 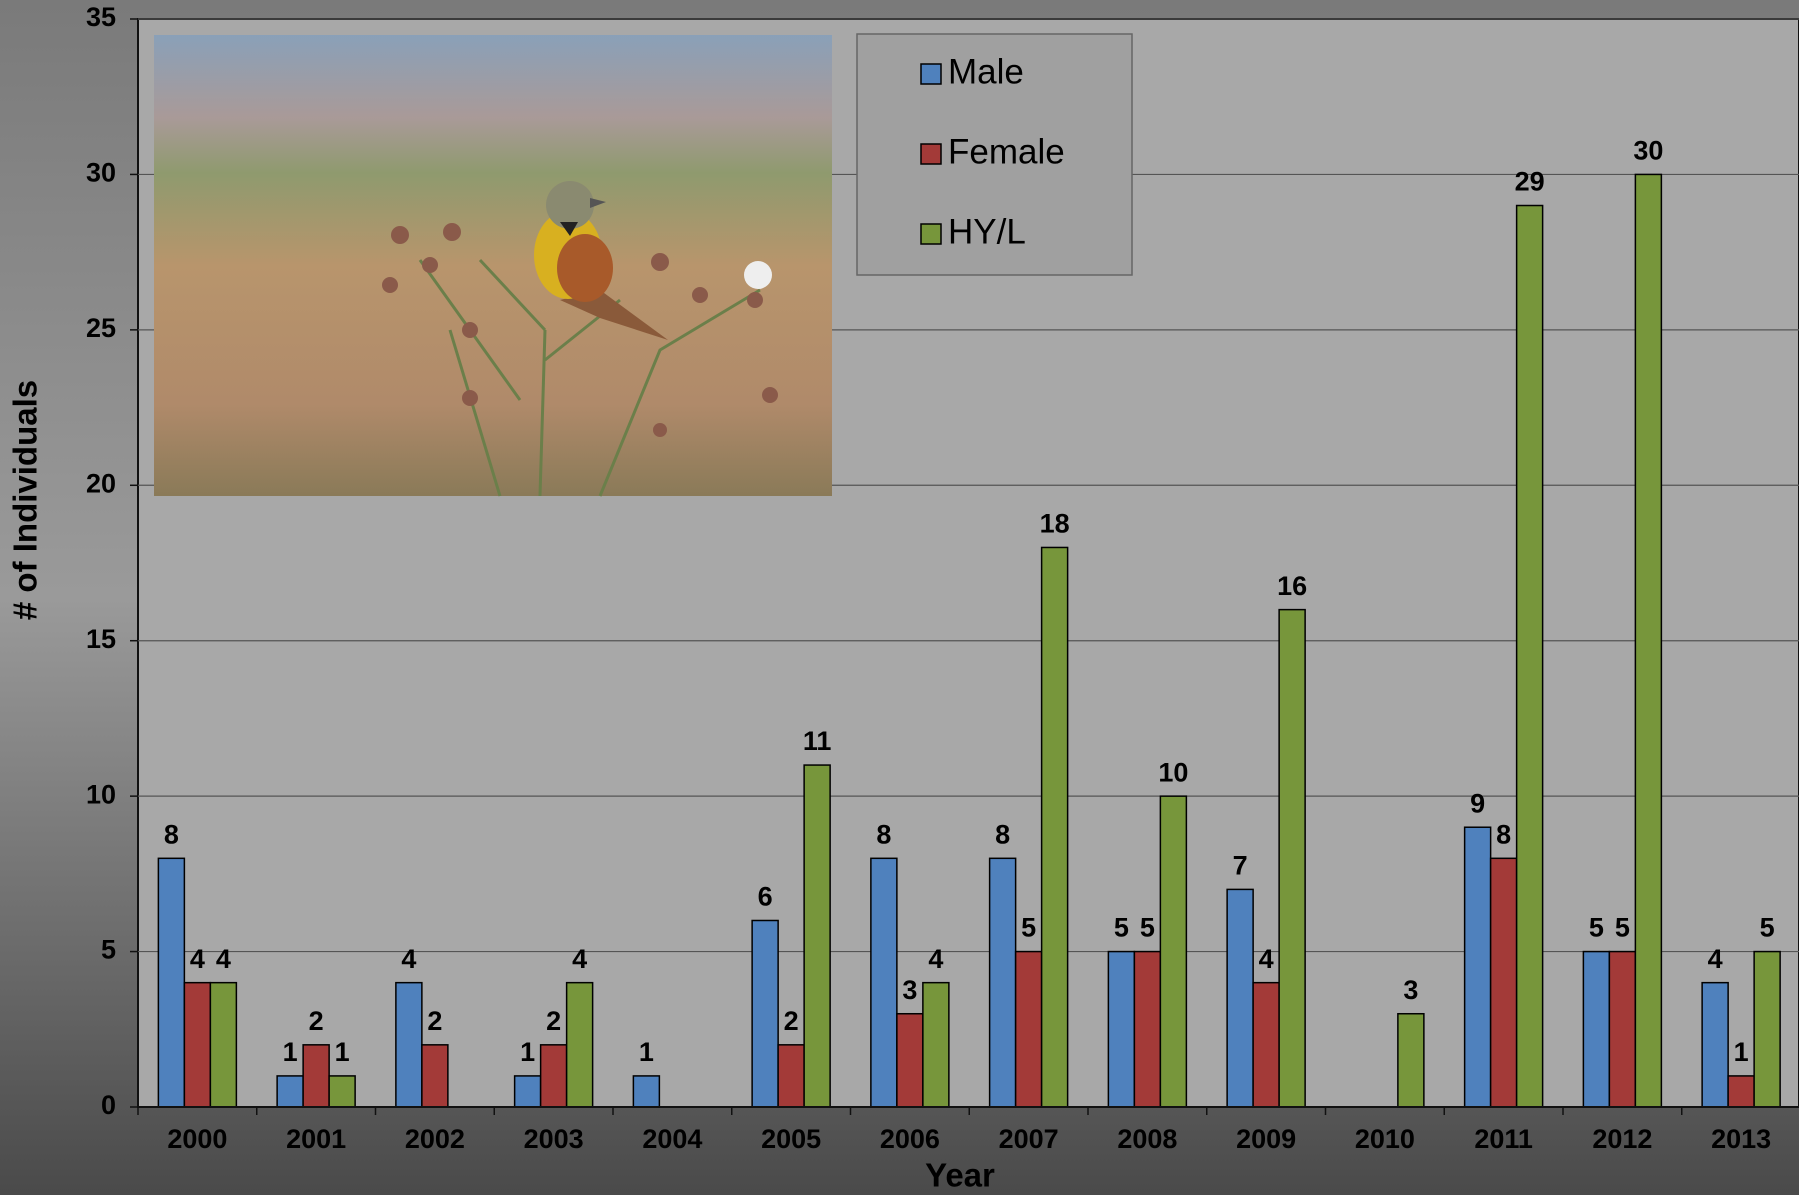 I want to click on y-tick-label: 30, so click(x=101, y=173).